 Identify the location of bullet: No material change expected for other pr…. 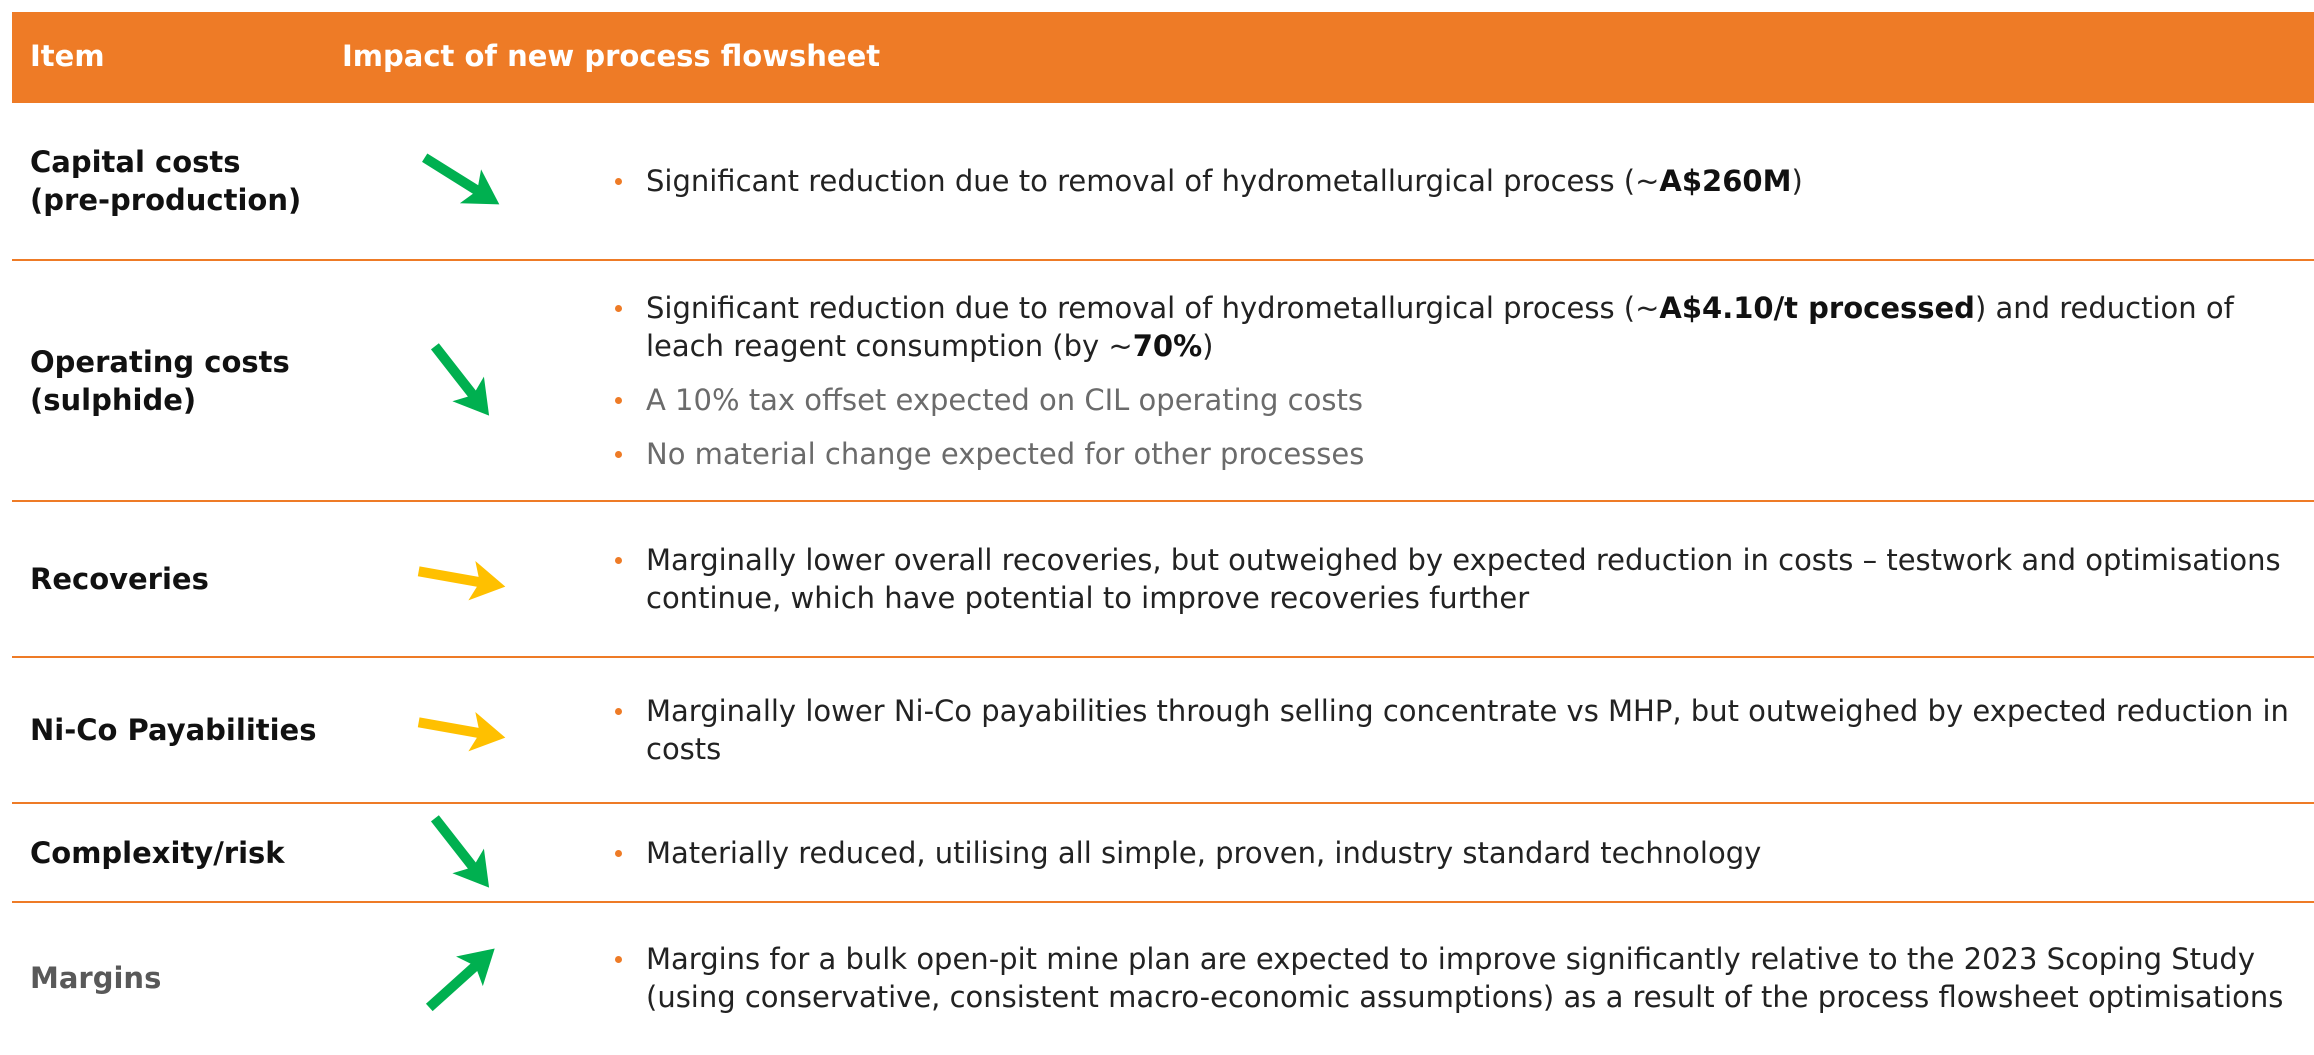
(1460, 454).